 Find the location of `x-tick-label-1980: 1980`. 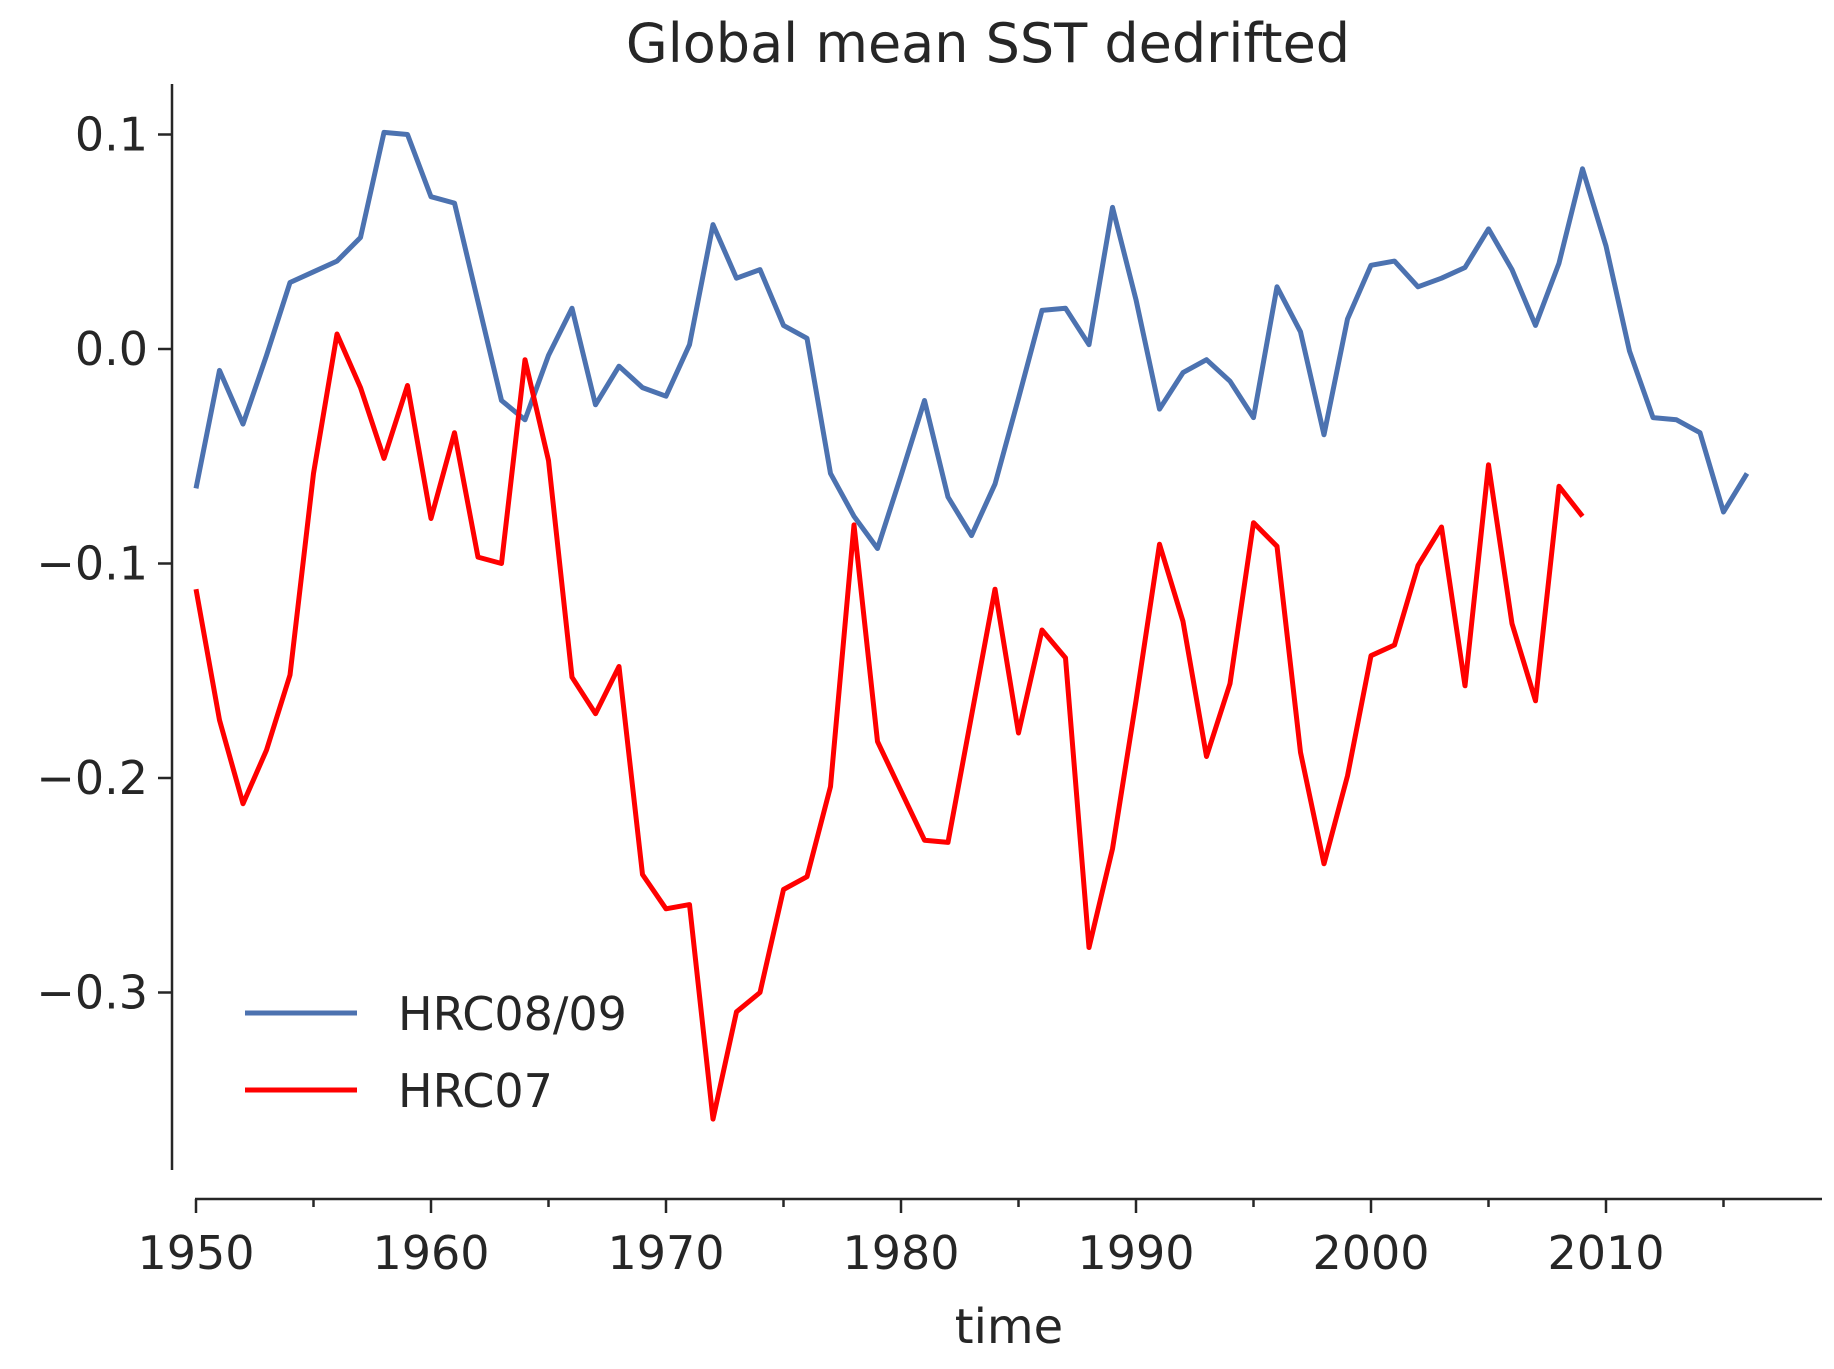

x-tick-label-1980: 1980 is located at coordinates (900, 1253).